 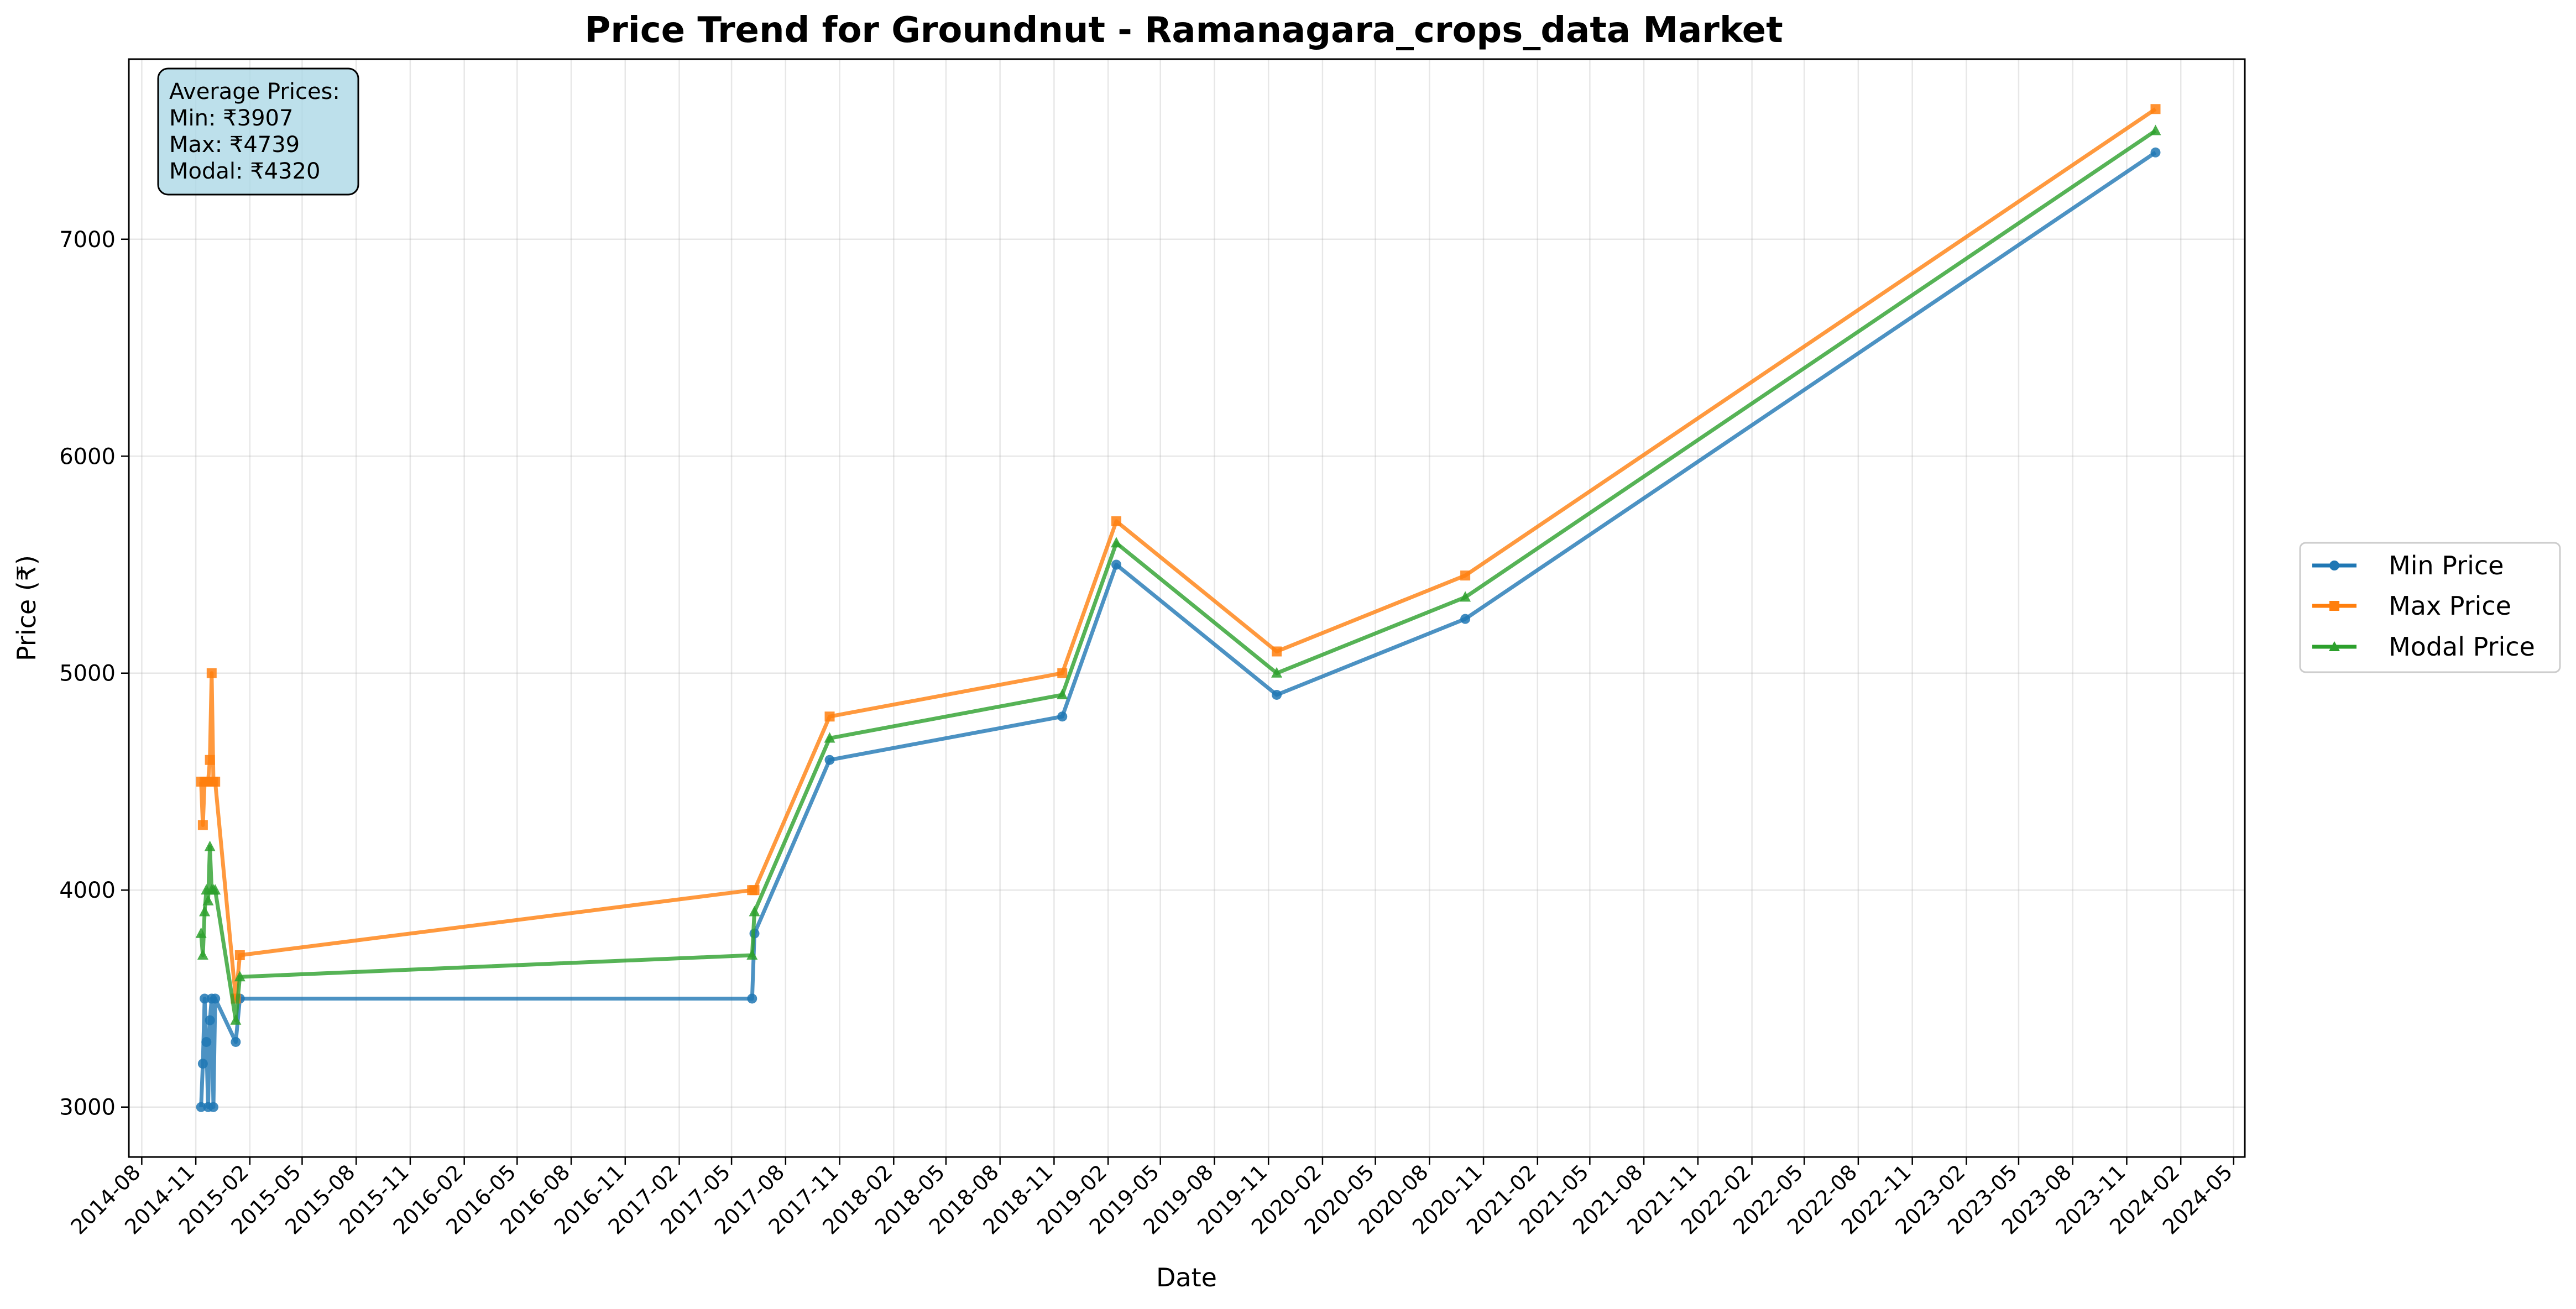 I want to click on annotation-line: Average Prices:, so click(x=254, y=92).